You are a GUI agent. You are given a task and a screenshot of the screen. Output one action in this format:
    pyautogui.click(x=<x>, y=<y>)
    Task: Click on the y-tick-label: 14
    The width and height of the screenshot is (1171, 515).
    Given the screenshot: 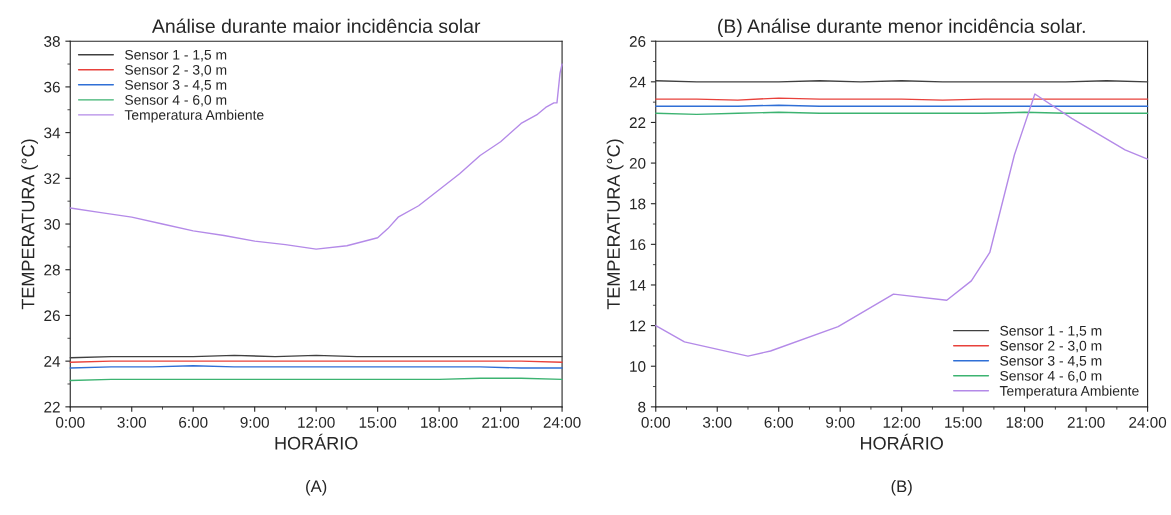 What is the action you would take?
    pyautogui.click(x=638, y=285)
    